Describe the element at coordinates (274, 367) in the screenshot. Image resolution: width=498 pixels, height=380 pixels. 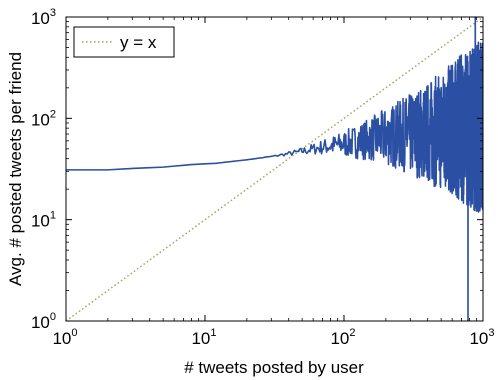
I see `x-axis-label: # tweets posted by user` at that location.